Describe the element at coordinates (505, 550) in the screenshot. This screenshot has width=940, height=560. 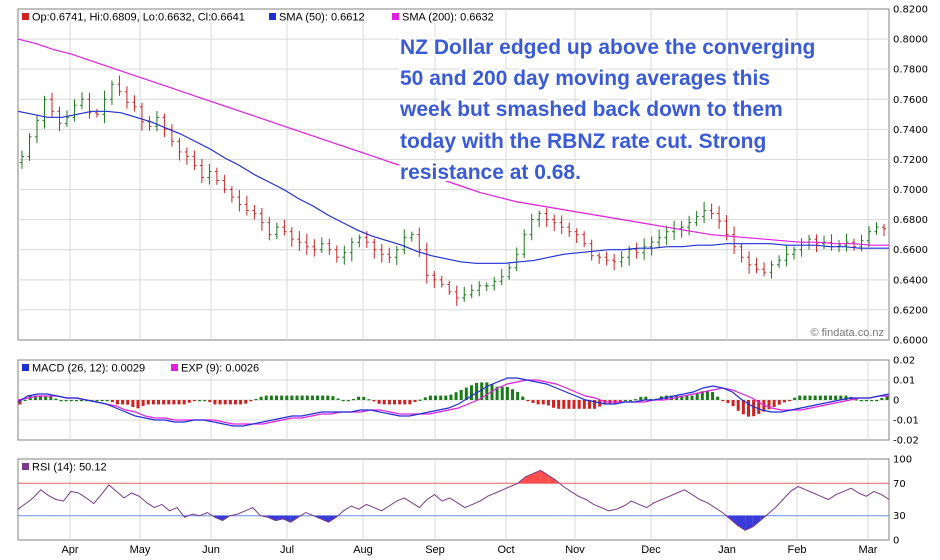
I see `month-label: Oct` at that location.